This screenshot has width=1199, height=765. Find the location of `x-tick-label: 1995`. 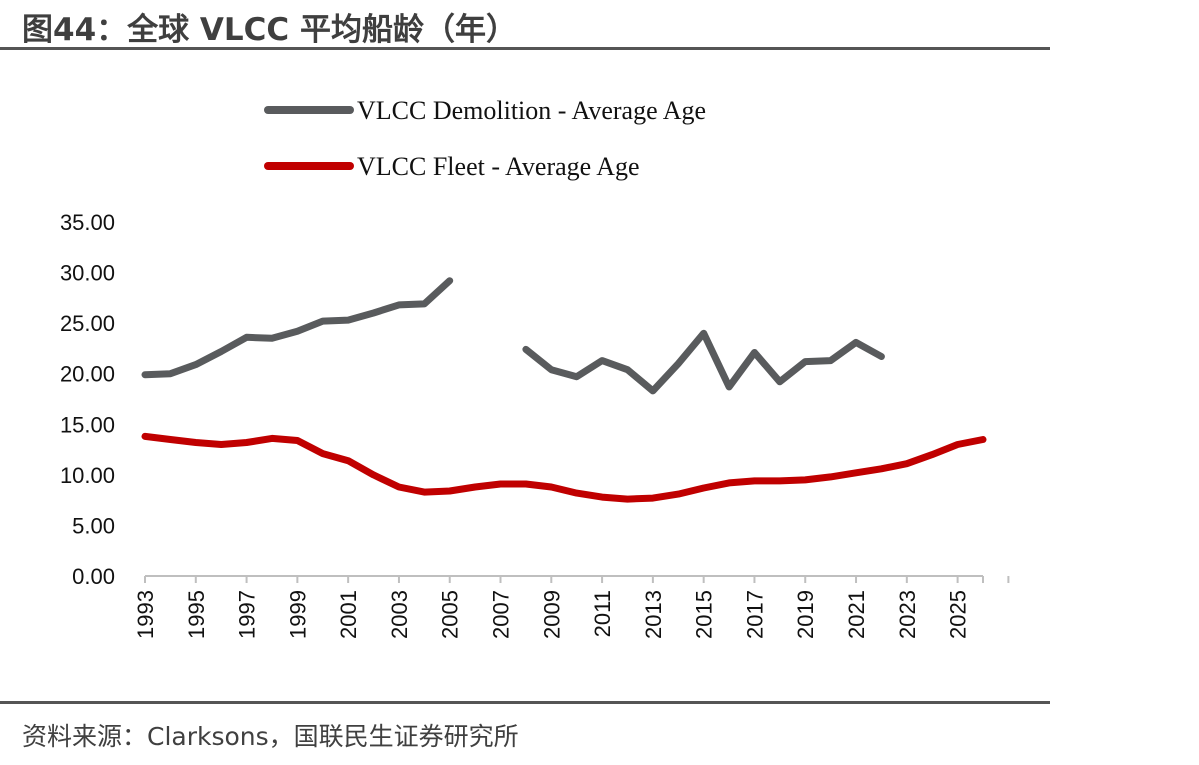

x-tick-label: 1995 is located at coordinates (196, 614).